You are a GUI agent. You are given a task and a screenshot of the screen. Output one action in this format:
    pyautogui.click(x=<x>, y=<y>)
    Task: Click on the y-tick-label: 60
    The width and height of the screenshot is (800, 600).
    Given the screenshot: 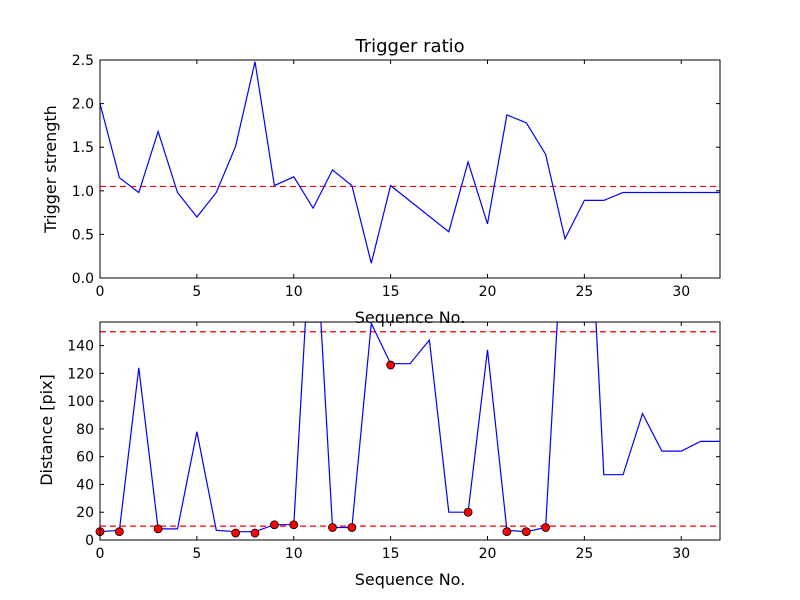 What is the action you would take?
    pyautogui.click(x=85, y=458)
    